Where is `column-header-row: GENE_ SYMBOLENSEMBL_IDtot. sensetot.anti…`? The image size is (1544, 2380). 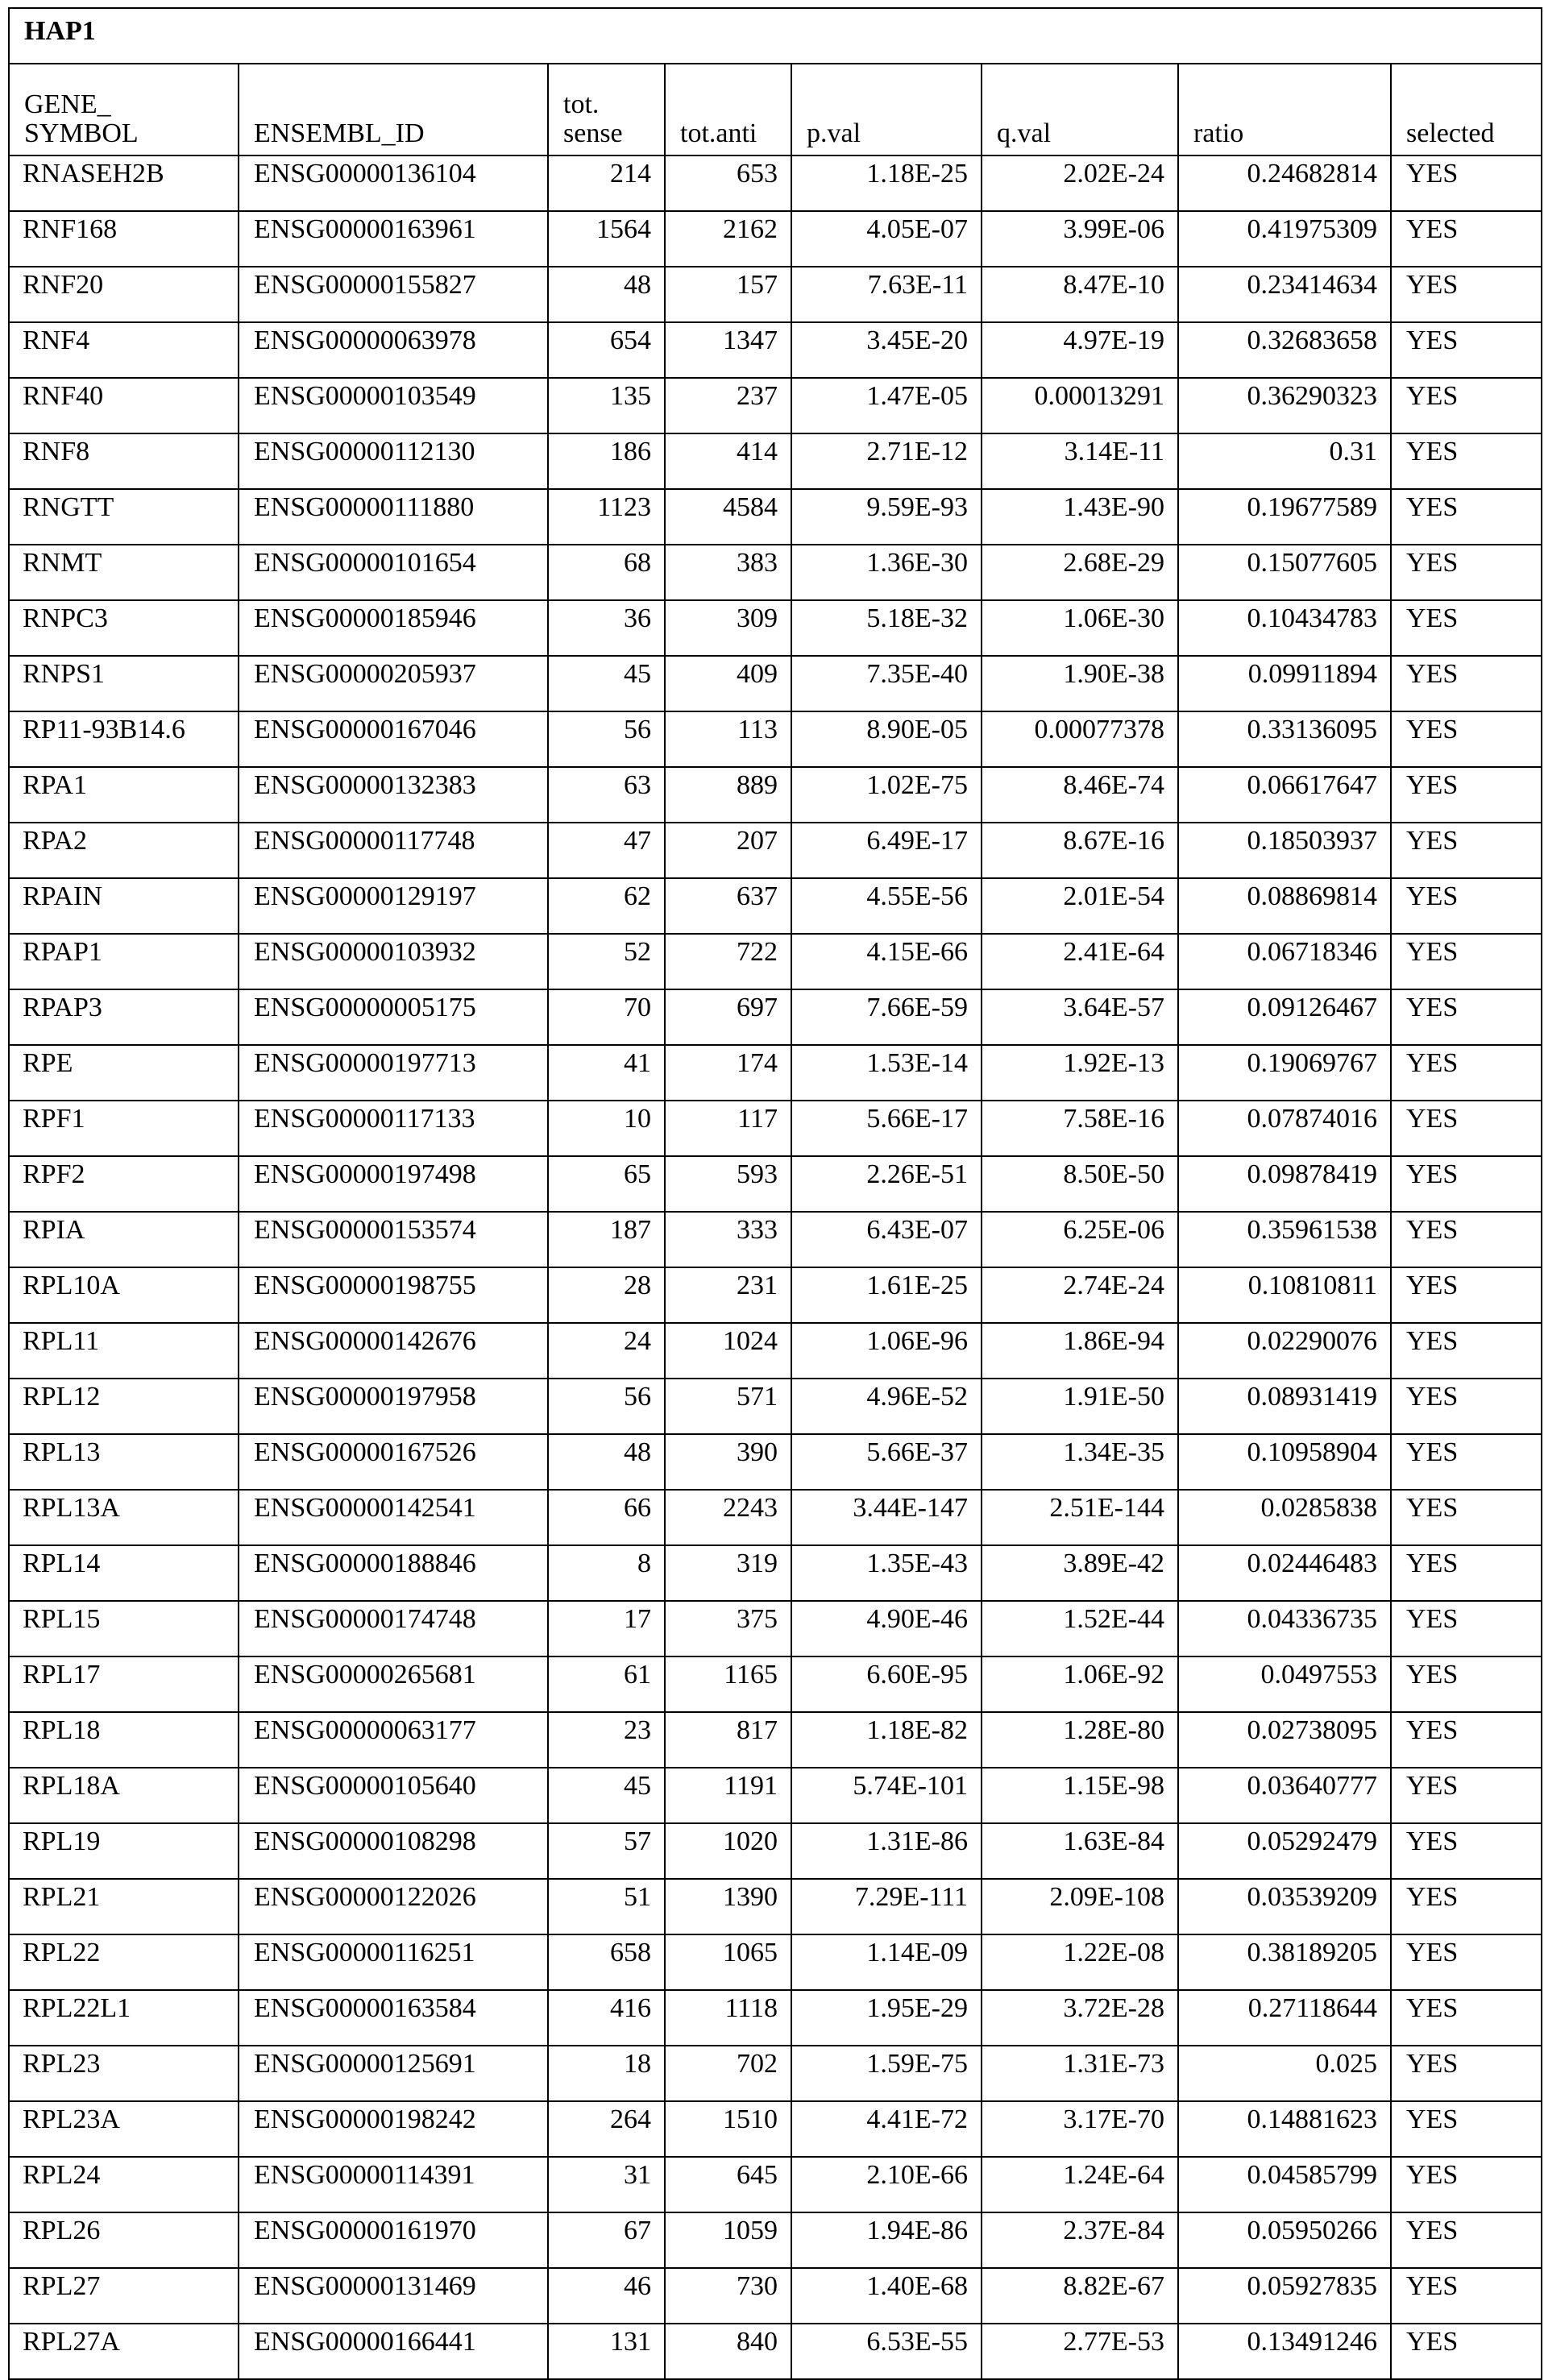 column-header-row: GENE_ SYMBOLENSEMBL_IDtot. sensetot.anti… is located at coordinates (775, 109).